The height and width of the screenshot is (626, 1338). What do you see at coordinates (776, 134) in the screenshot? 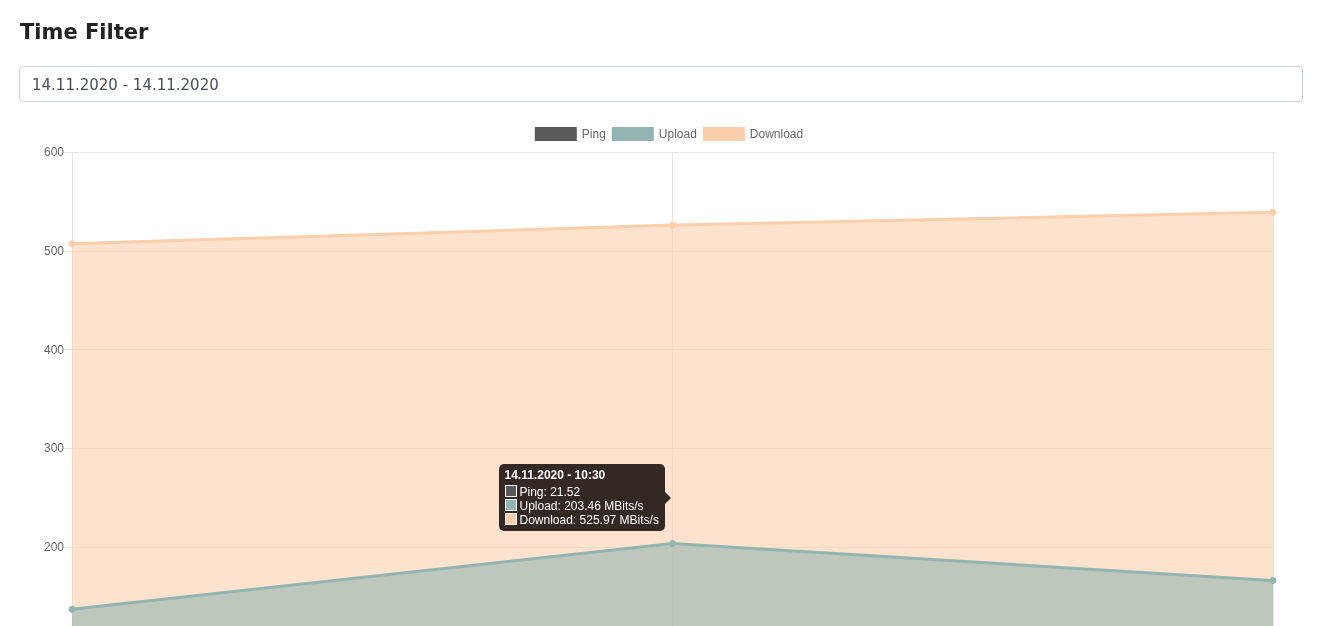
I see `legend-label: Download` at bounding box center [776, 134].